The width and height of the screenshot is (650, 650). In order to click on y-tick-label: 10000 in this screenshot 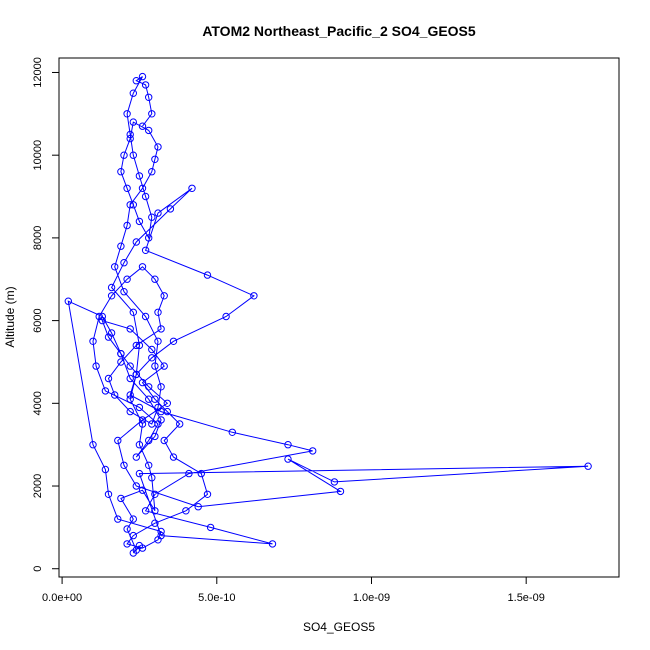, I will do `click(38, 155)`.